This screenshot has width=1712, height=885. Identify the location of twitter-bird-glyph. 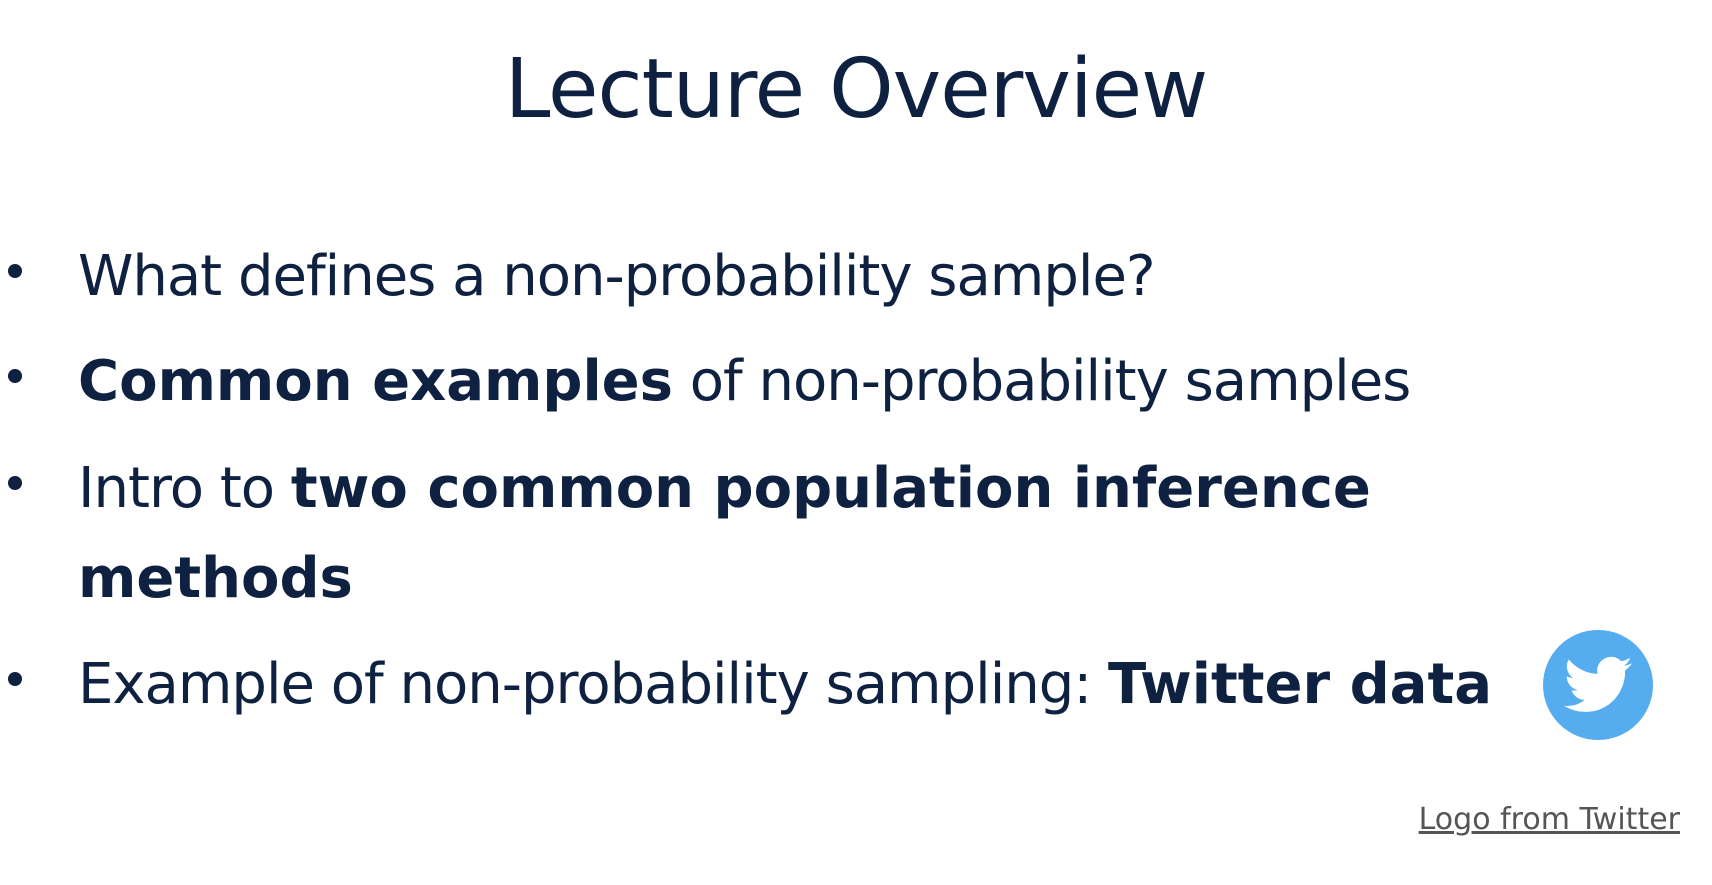
(1598, 684).